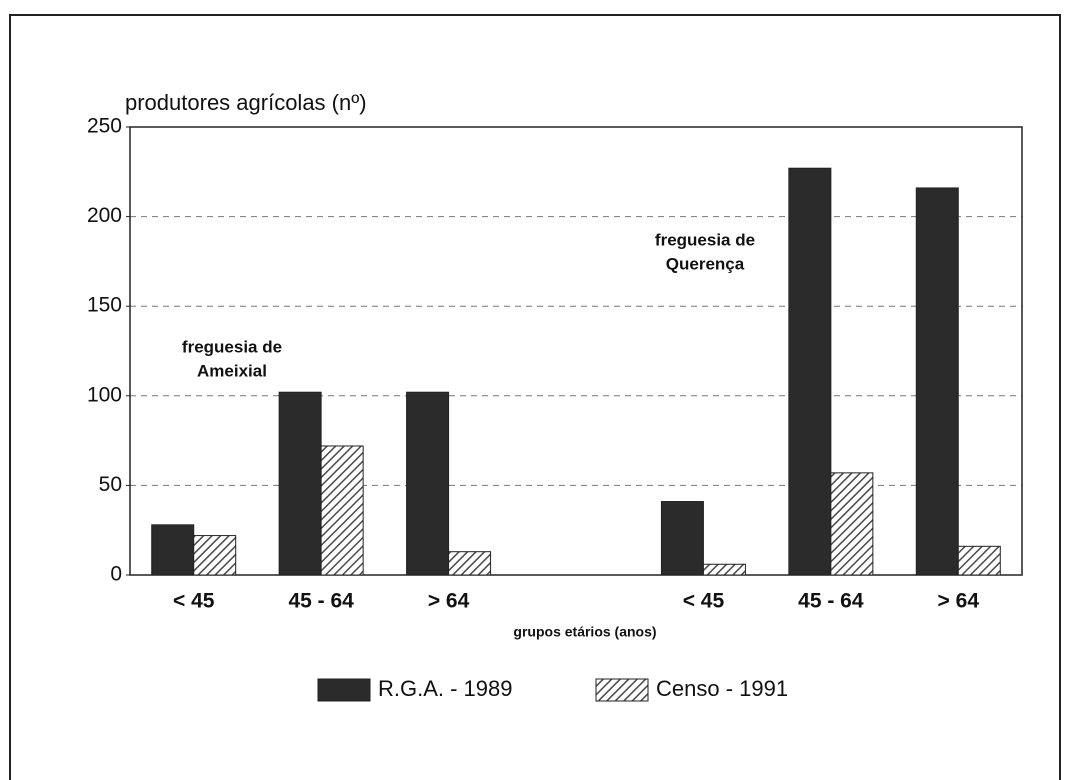 The height and width of the screenshot is (780, 1071). Describe the element at coordinates (110, 484) in the screenshot. I see `y-tick-label: 50` at that location.